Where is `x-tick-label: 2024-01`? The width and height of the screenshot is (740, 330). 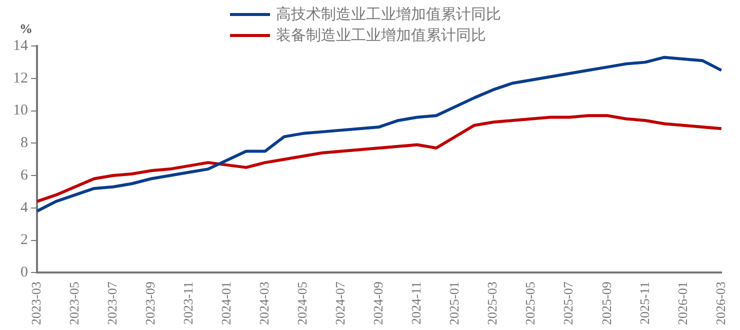 x-tick-label: 2024-01 is located at coordinates (226, 304).